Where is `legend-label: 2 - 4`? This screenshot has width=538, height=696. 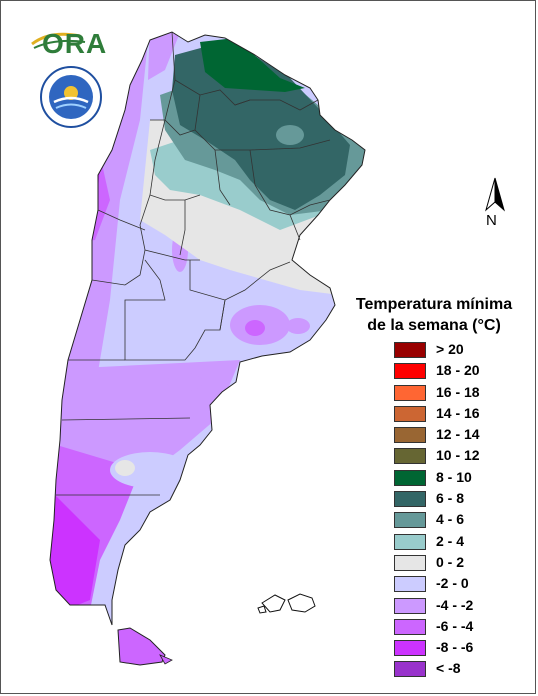 legend-label: 2 - 4 is located at coordinates (450, 540).